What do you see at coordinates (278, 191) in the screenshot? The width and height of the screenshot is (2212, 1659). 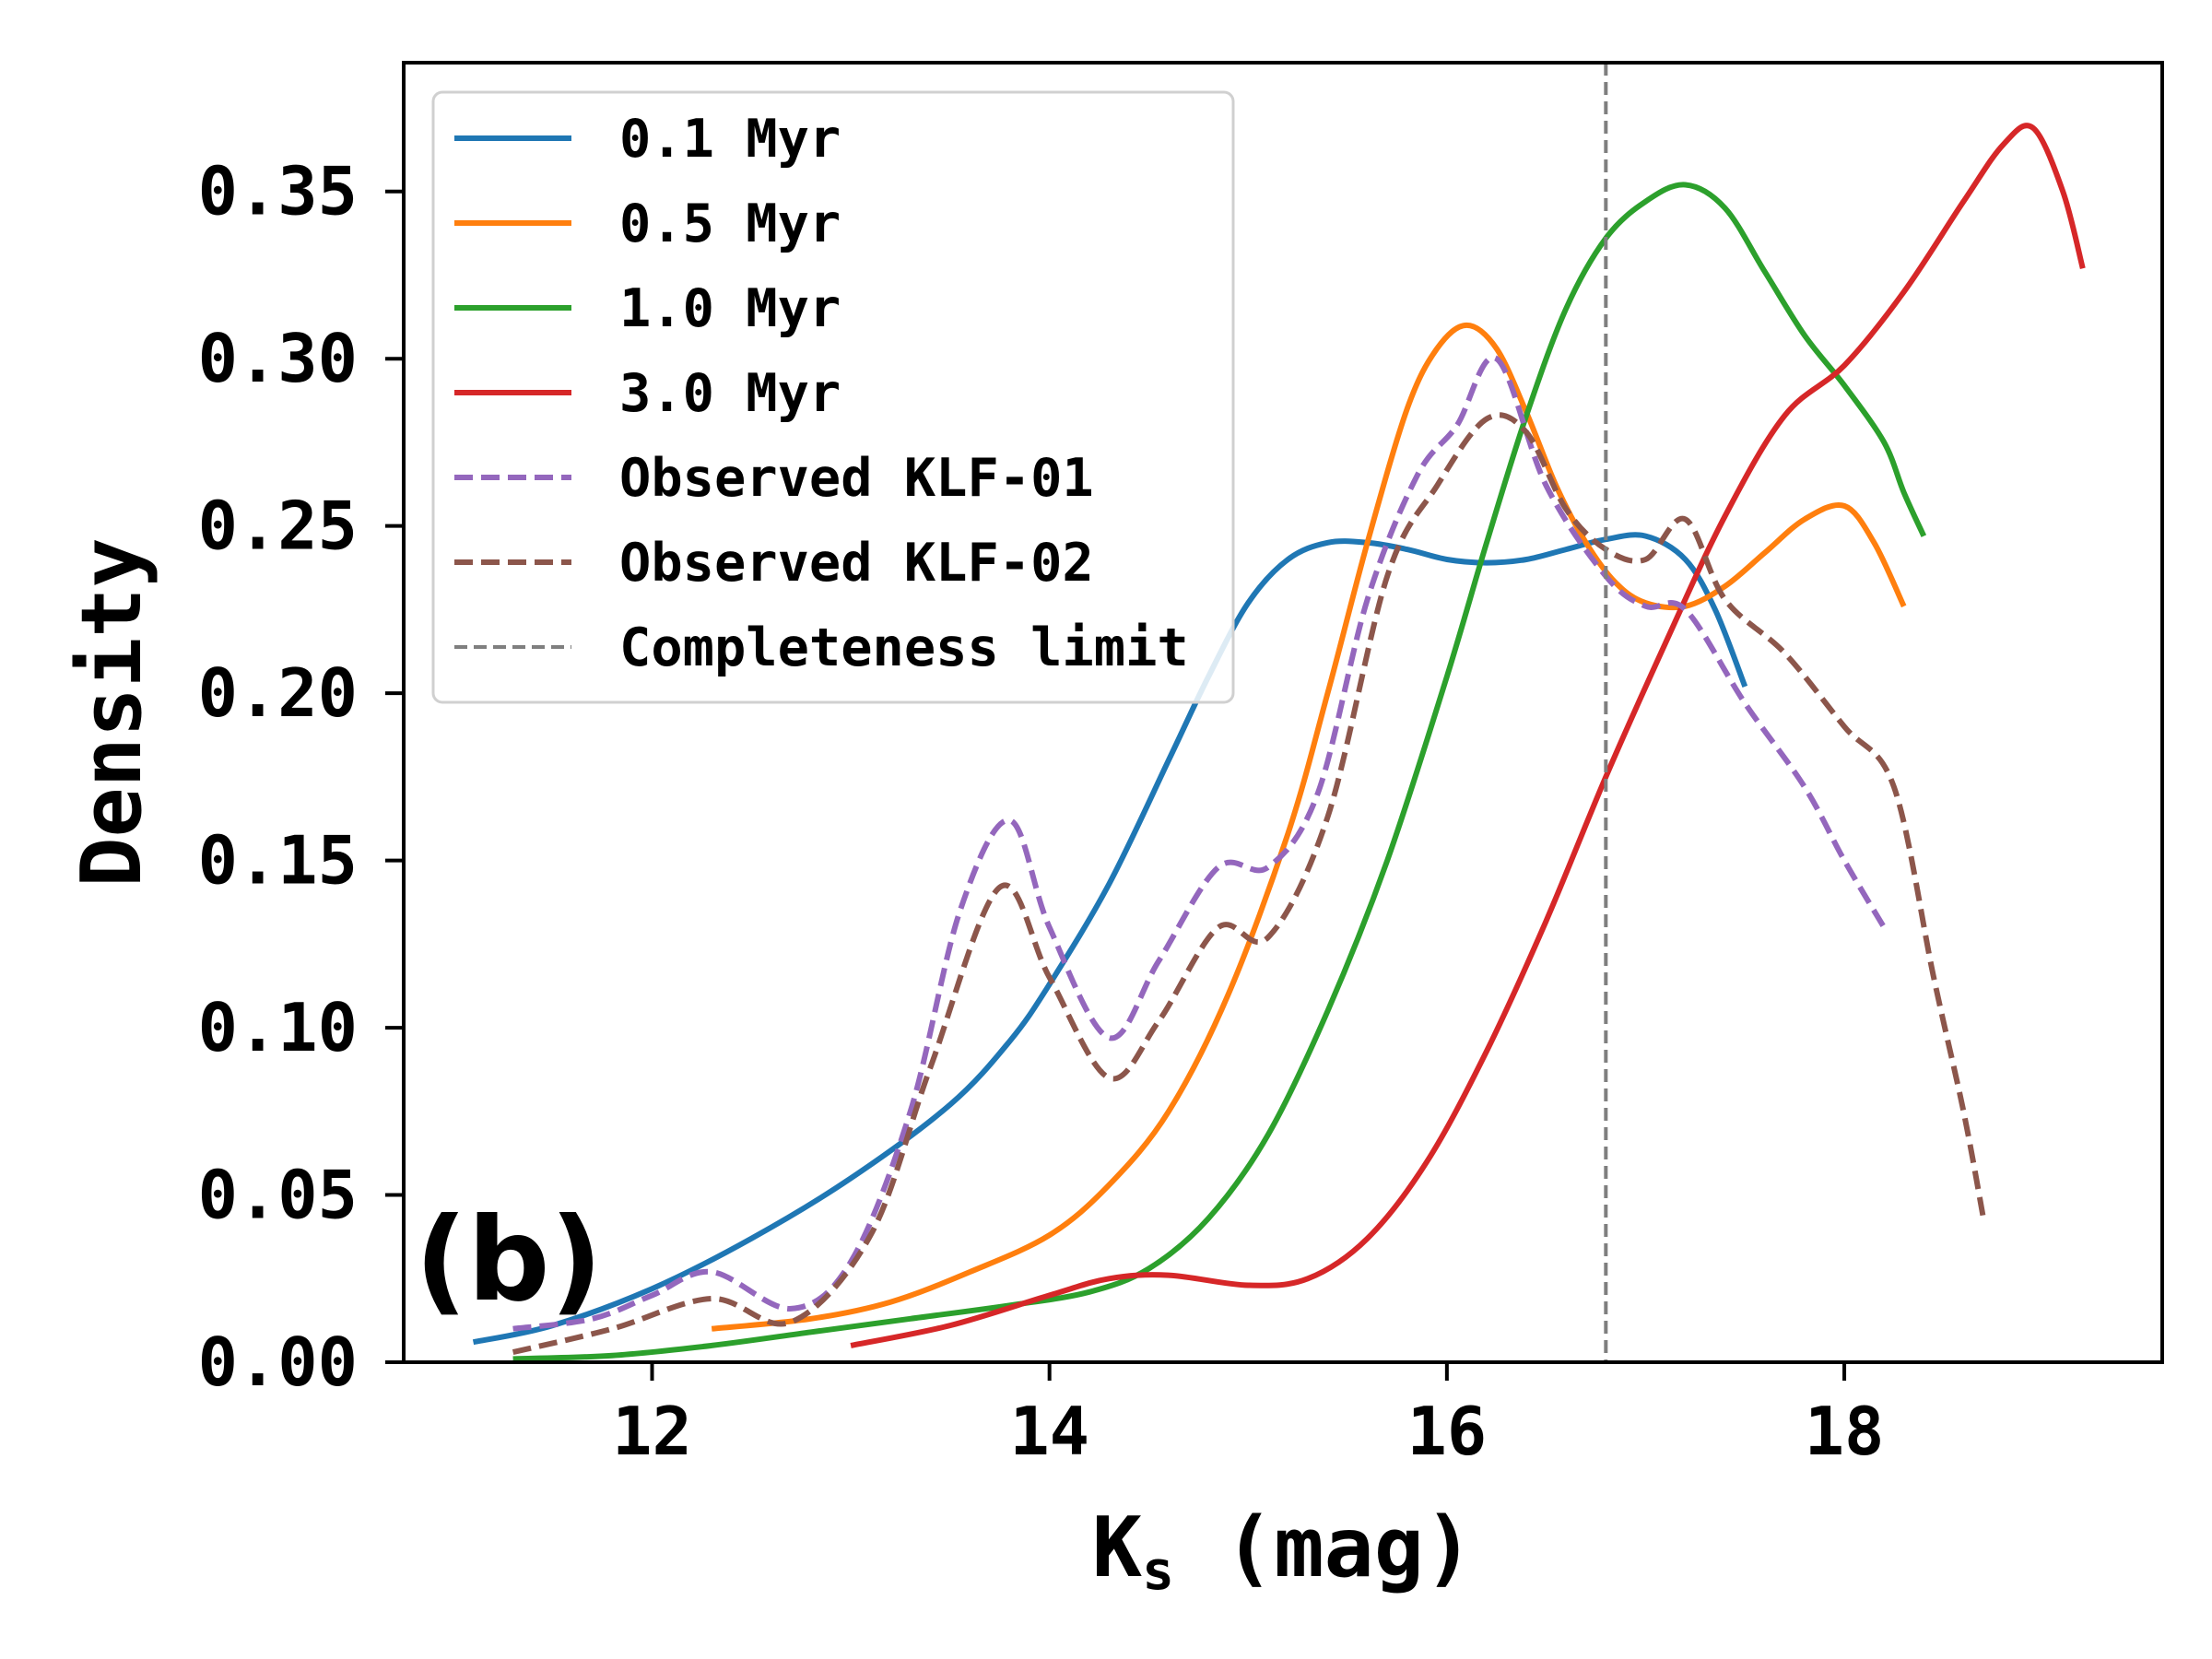 I see `y-tick-label: 0.35` at bounding box center [278, 191].